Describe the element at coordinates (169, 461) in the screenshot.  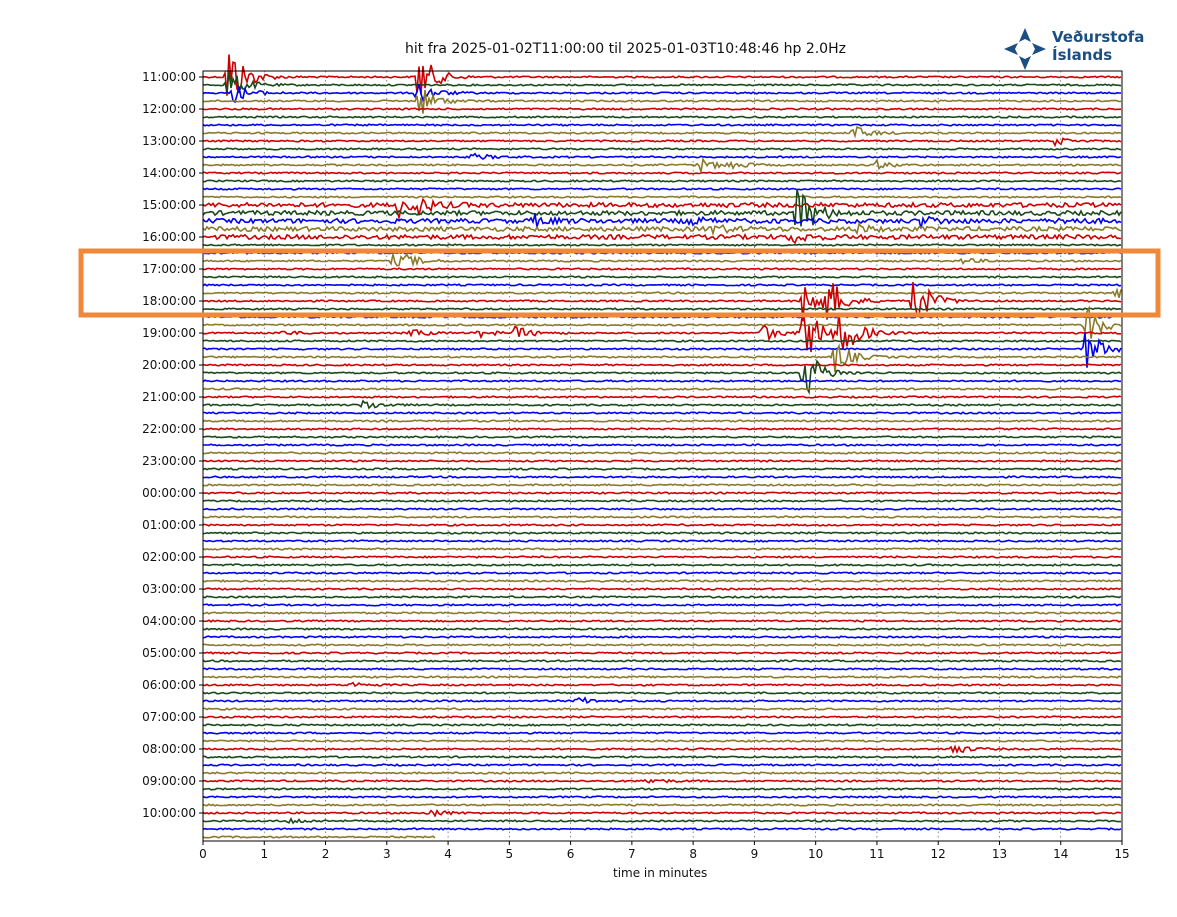
I see `y-tick-label: 23:00:00` at that location.